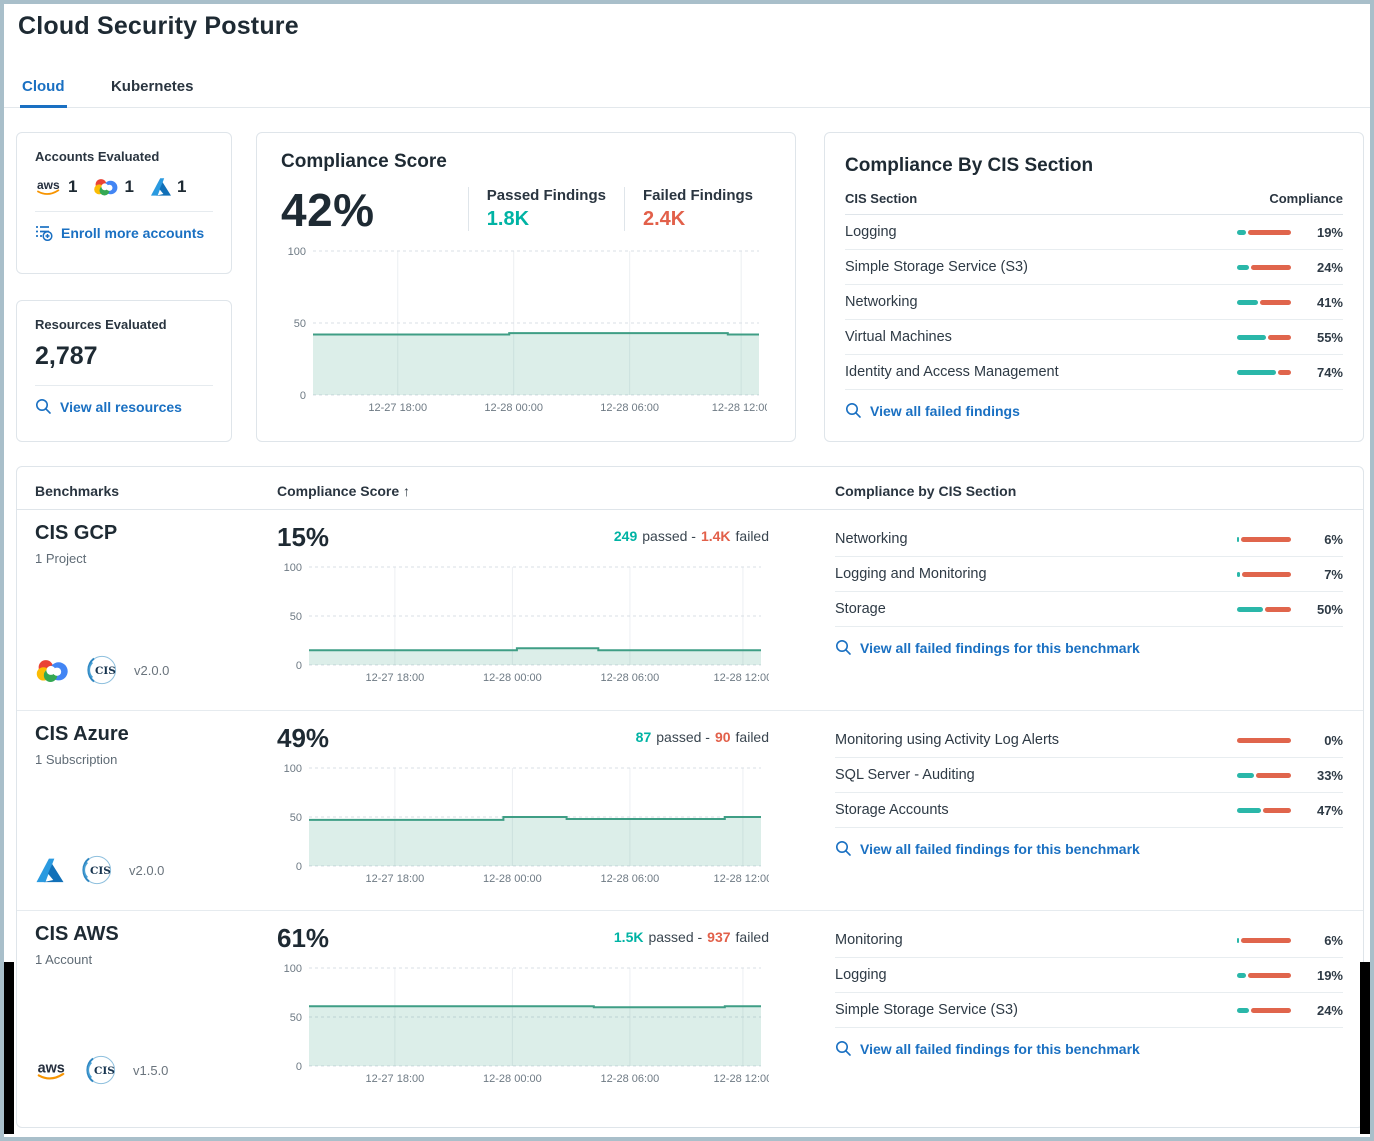  What do you see at coordinates (508, 219) in the screenshot?
I see `passed-findings-value: 1.8K` at bounding box center [508, 219].